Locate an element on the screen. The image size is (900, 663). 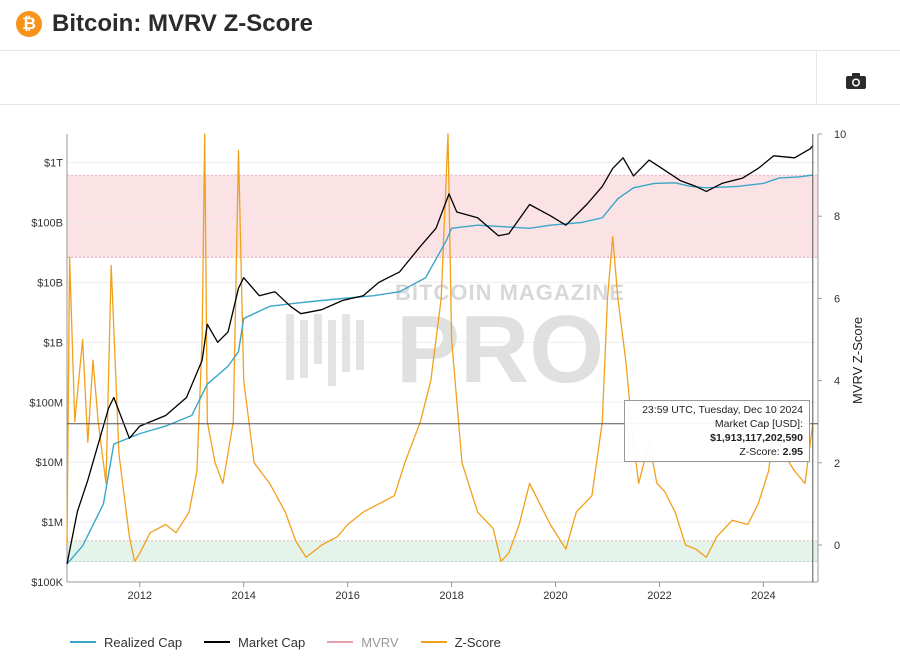
legend-item-market-cap: Market Cap is located at coordinates (254, 642).